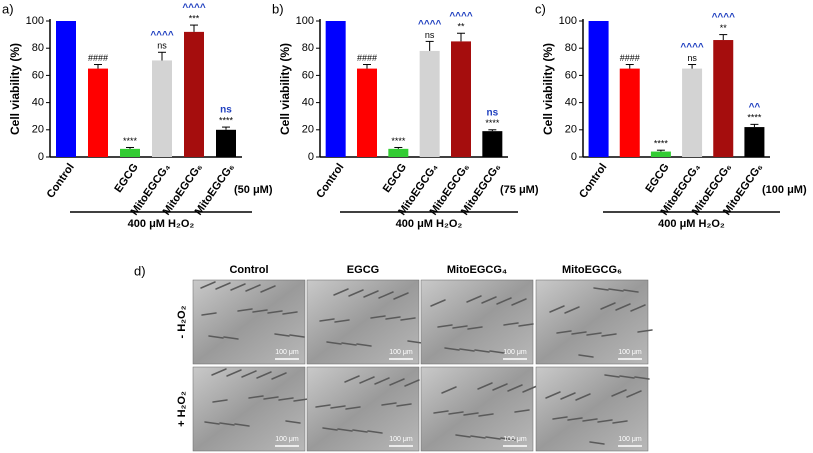 This screenshot has height=453, width=813. Describe the element at coordinates (194, 18) in the screenshot. I see `significance: ***` at that location.